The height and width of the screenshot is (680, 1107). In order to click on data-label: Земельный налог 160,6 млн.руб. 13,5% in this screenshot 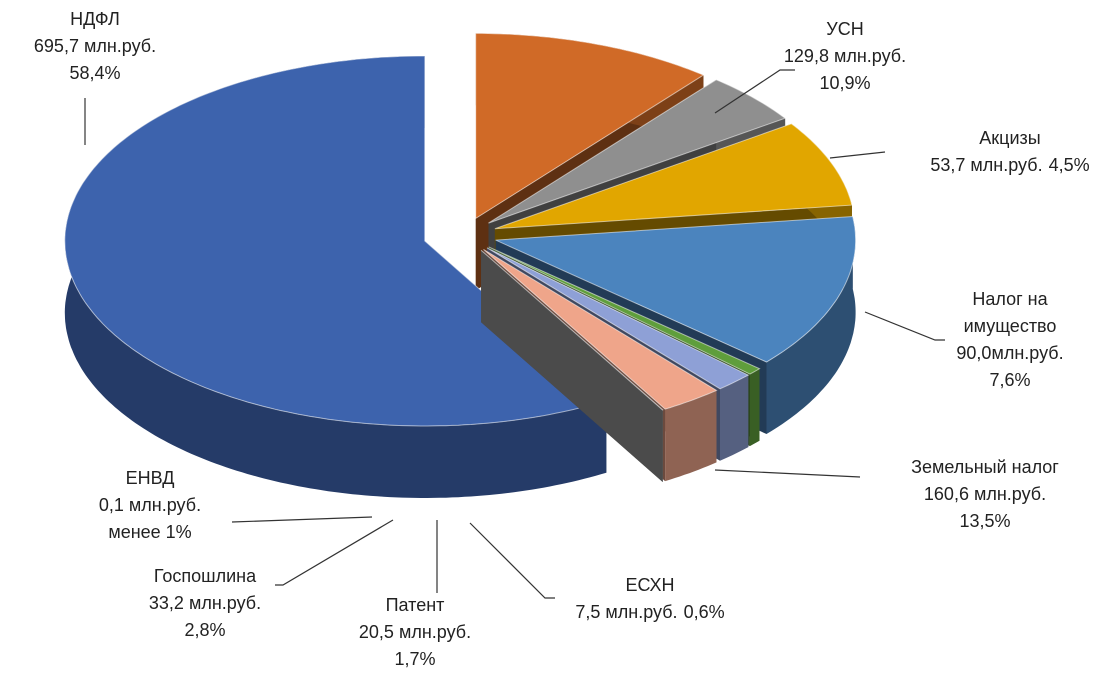, I will do `click(971, 494)`.